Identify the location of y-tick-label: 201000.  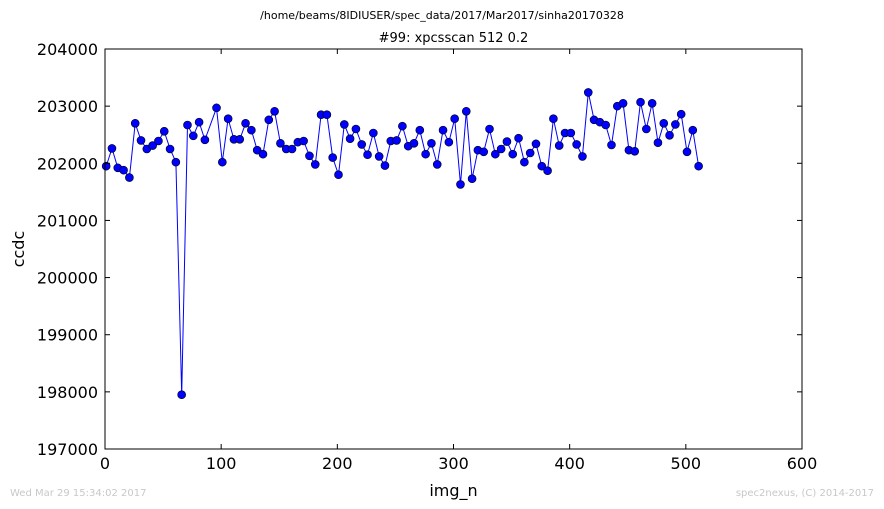
(67, 220).